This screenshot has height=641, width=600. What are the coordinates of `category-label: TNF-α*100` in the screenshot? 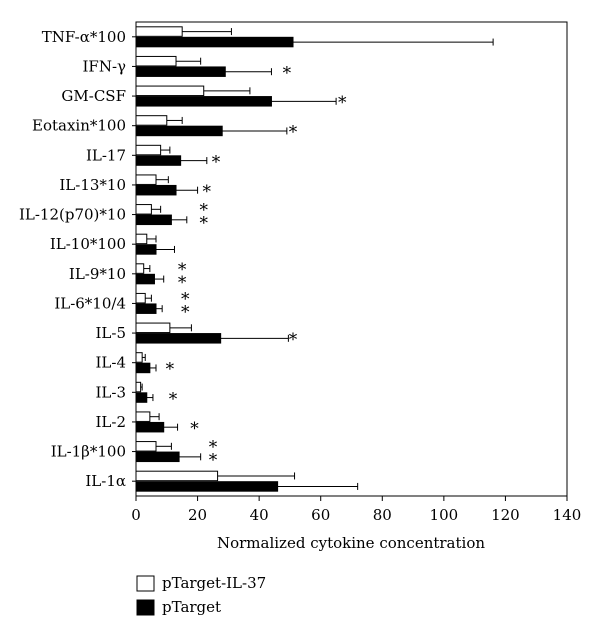 It's located at (84, 37).